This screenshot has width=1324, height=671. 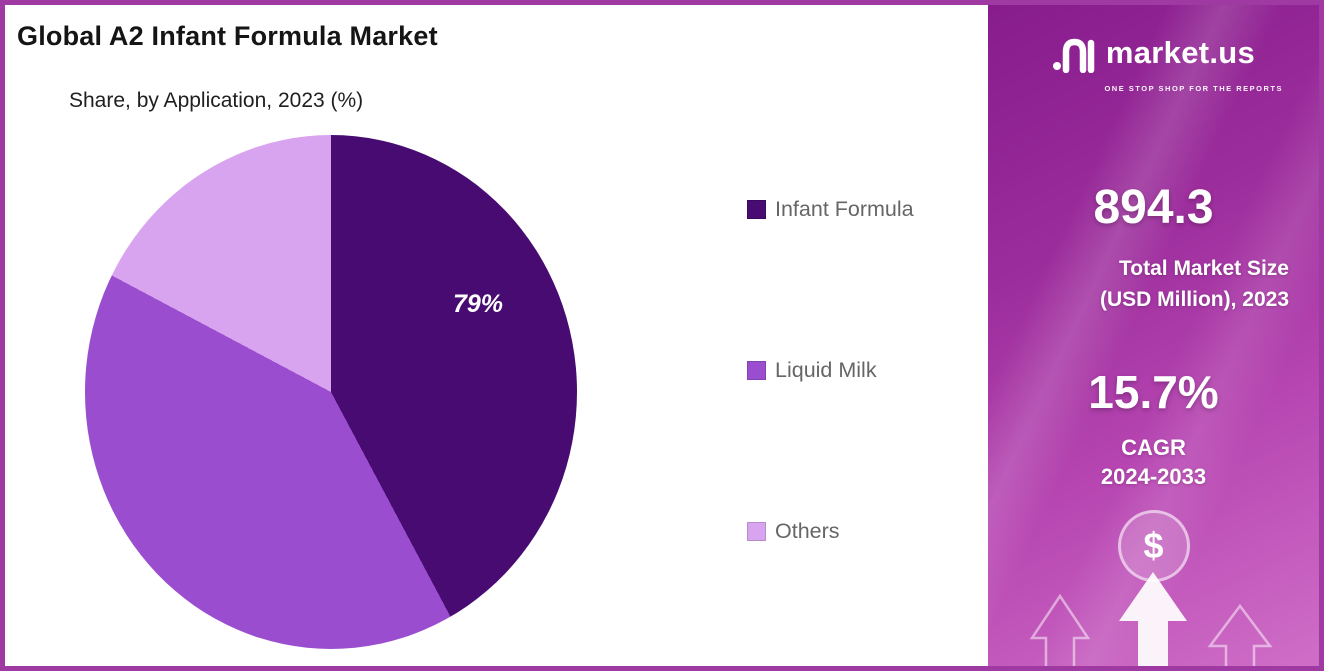 I want to click on market-size-value: 894.3, so click(x=1153, y=207).